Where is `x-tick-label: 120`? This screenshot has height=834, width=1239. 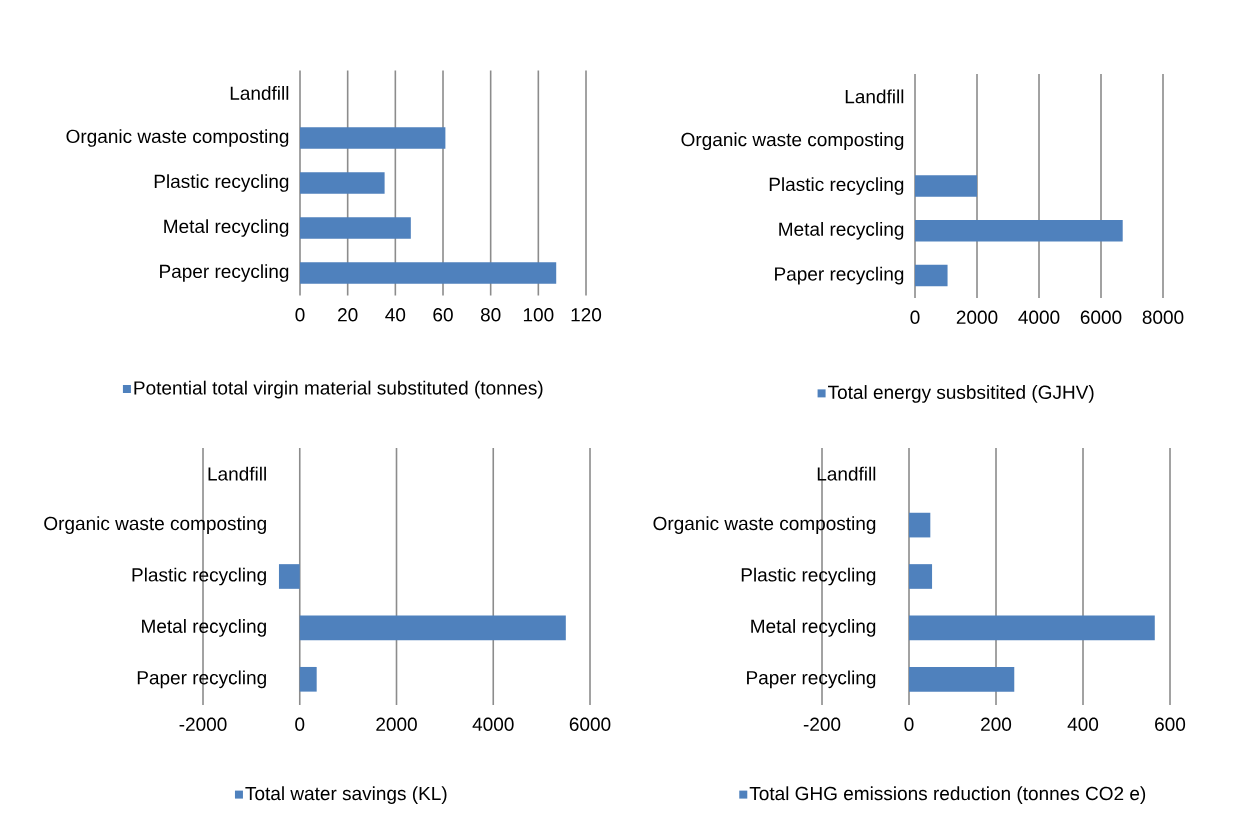
x-tick-label: 120 is located at coordinates (586, 315).